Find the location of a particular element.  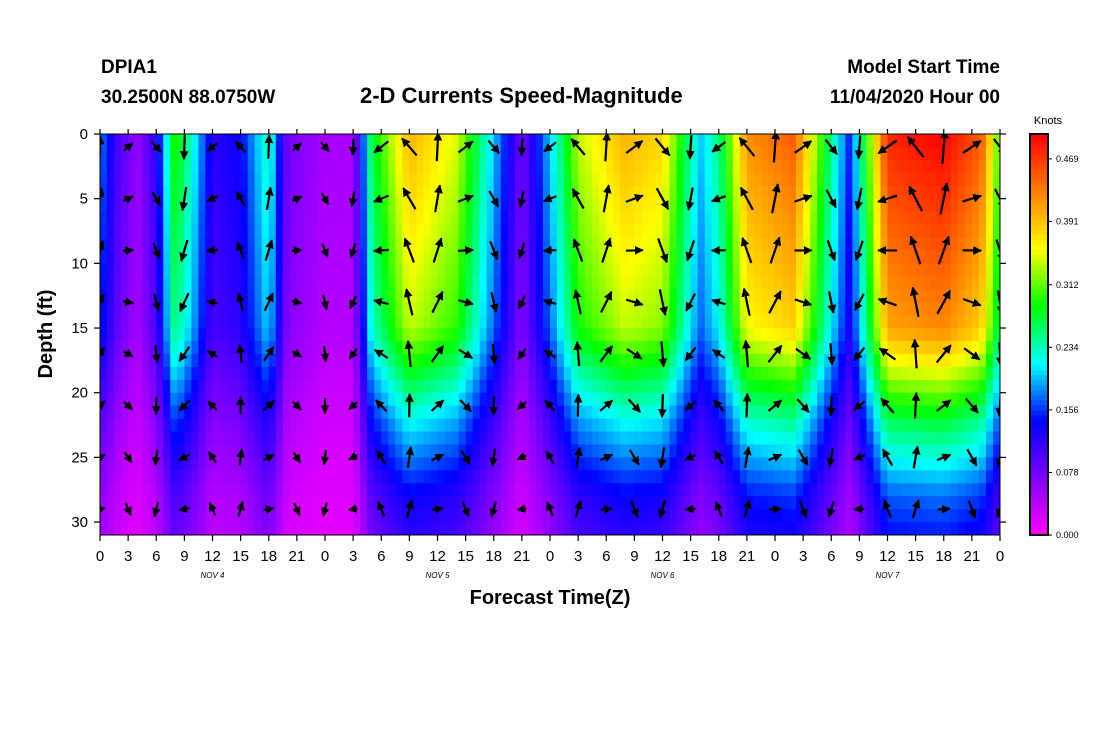

x-tick-label: 9 is located at coordinates (184, 556).